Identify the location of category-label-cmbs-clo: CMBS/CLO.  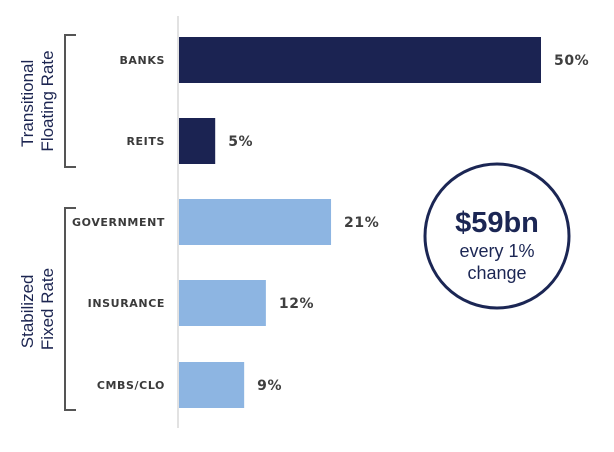
(131, 385).